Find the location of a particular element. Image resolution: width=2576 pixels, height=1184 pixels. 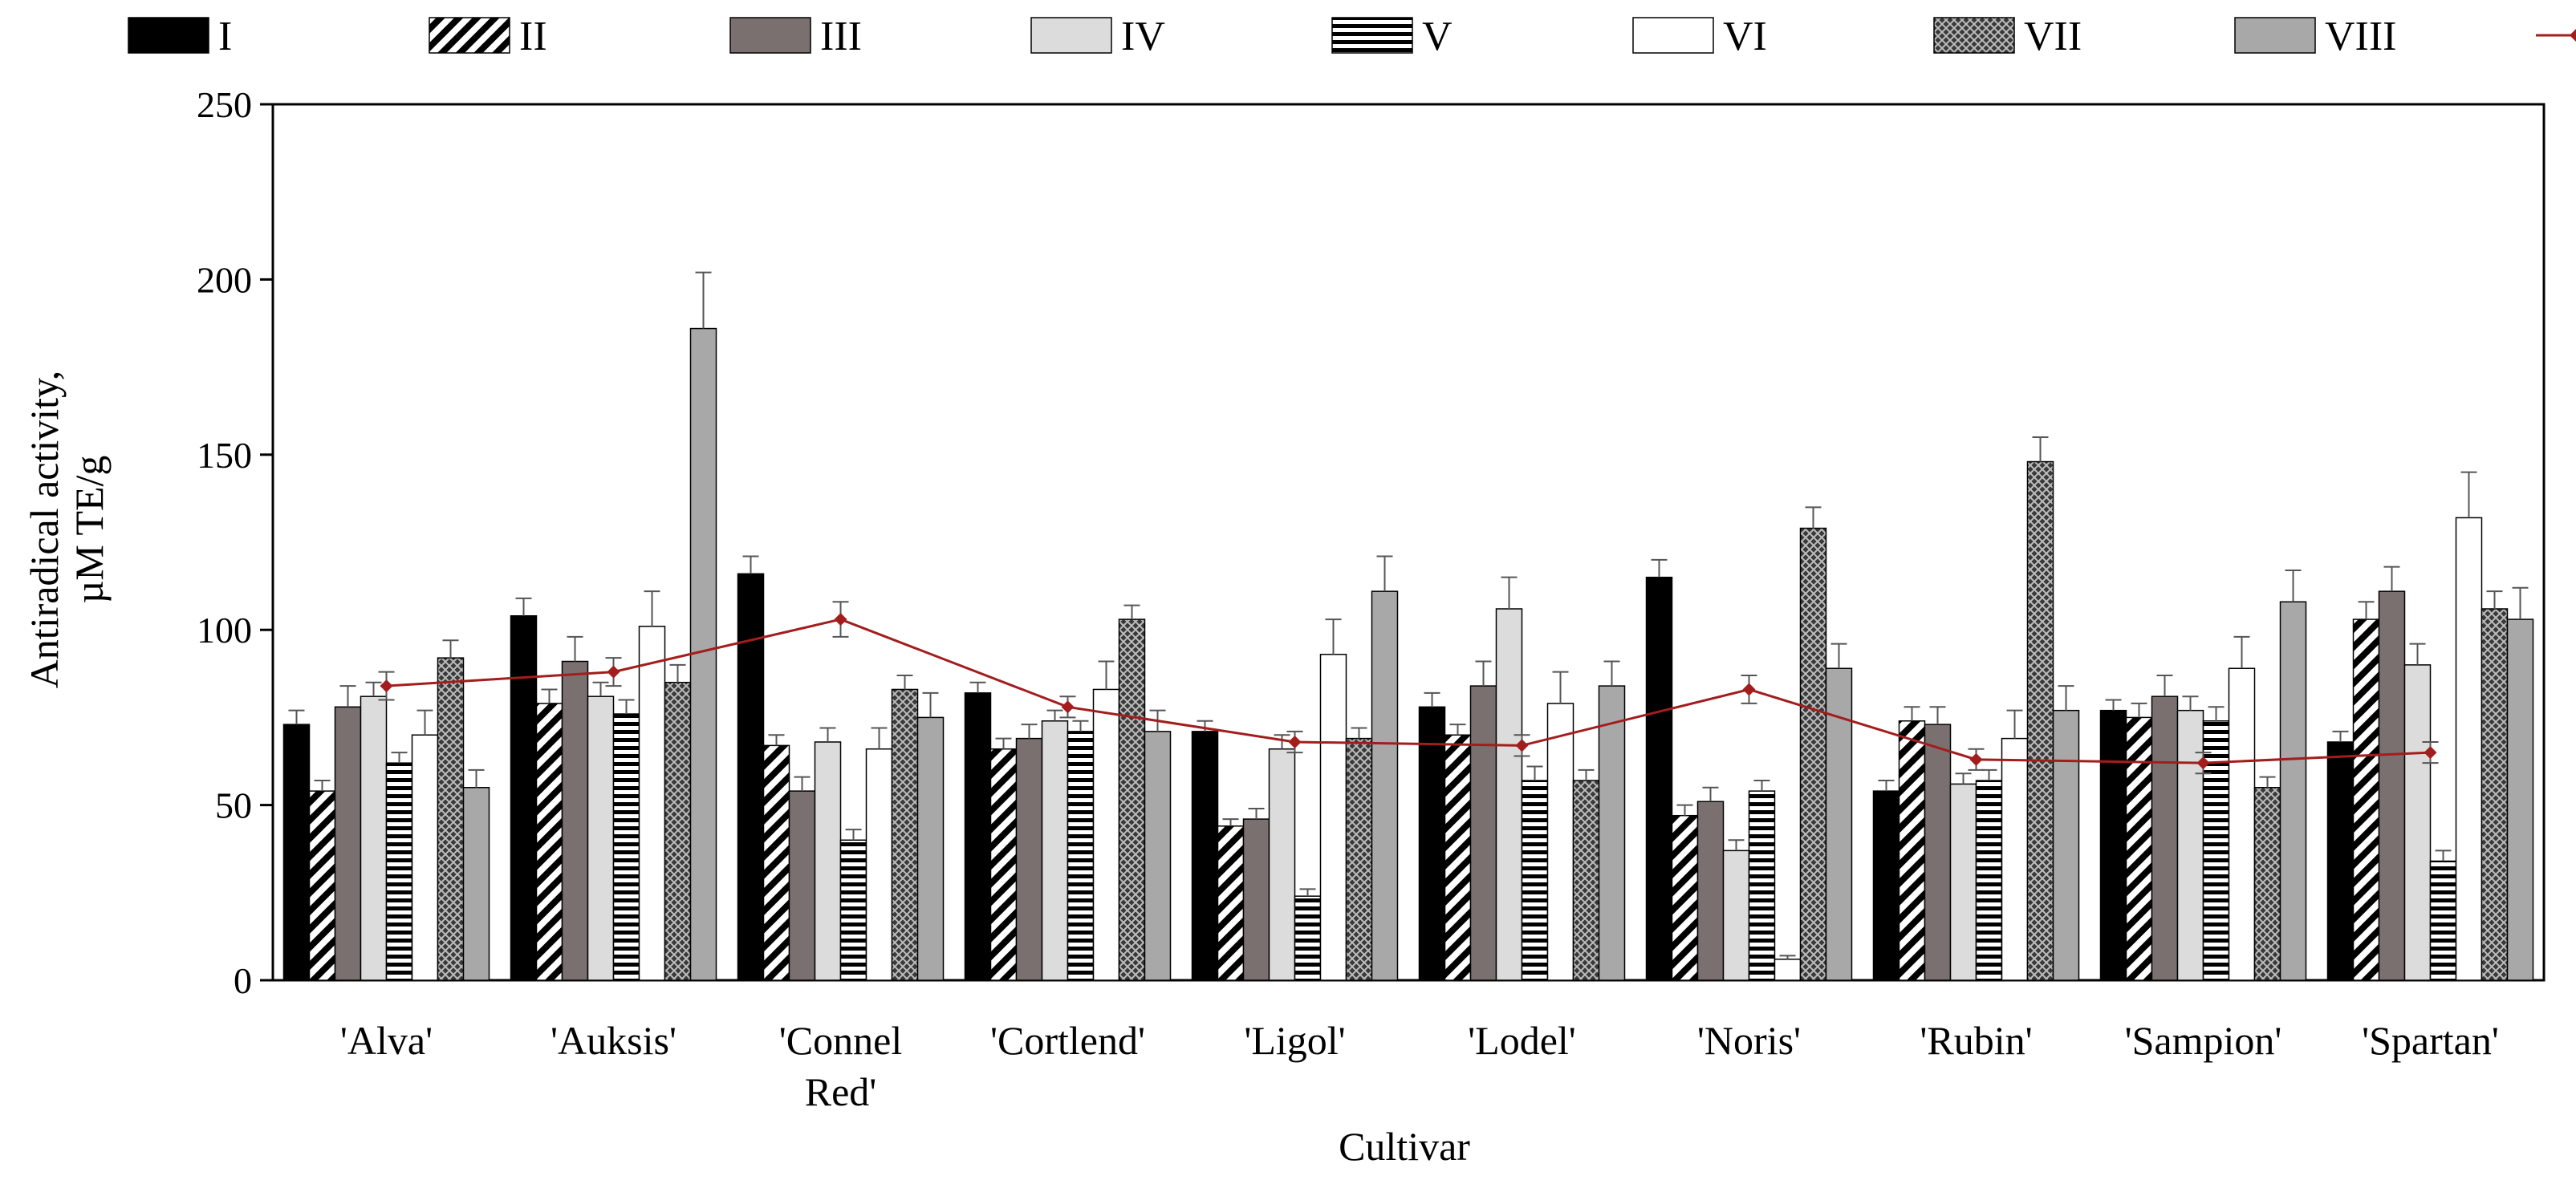

legend-swatch-marker is located at coordinates (2573, 36).